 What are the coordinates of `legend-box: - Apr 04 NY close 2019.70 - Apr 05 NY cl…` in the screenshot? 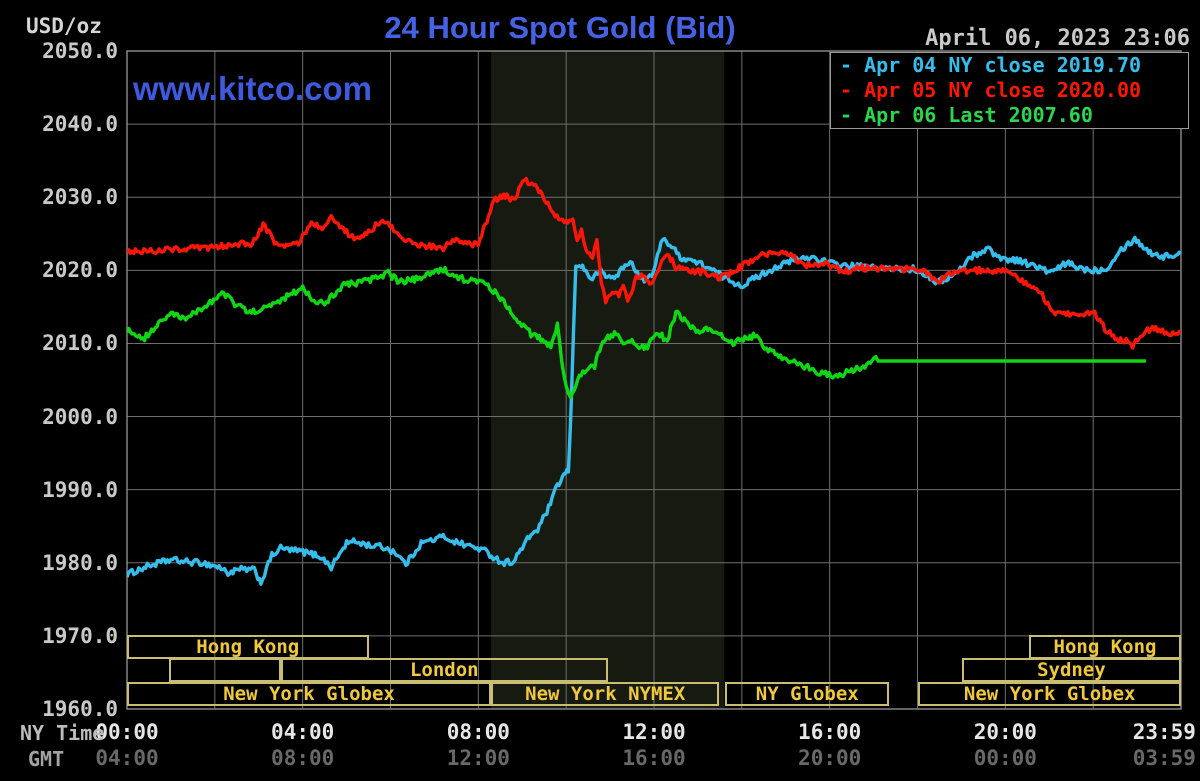 It's located at (1009, 90).